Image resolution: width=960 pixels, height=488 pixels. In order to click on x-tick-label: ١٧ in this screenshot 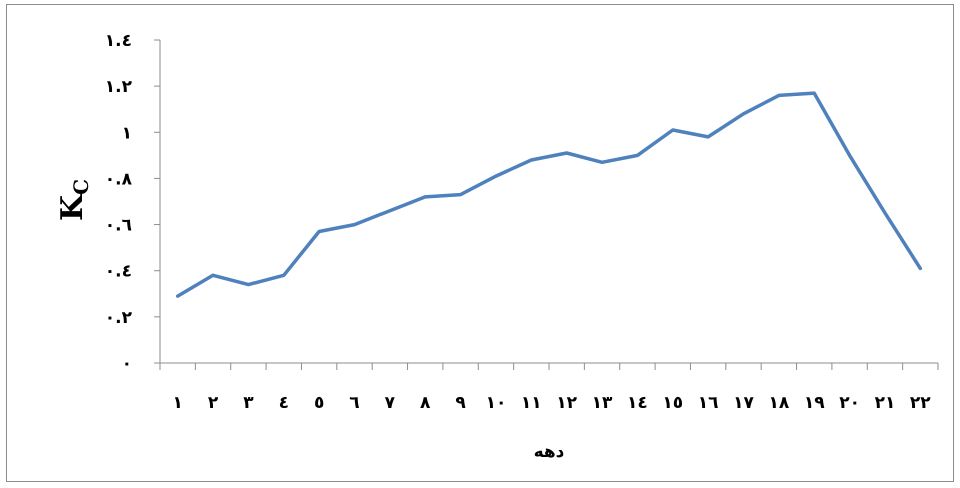, I will do `click(743, 403)`.